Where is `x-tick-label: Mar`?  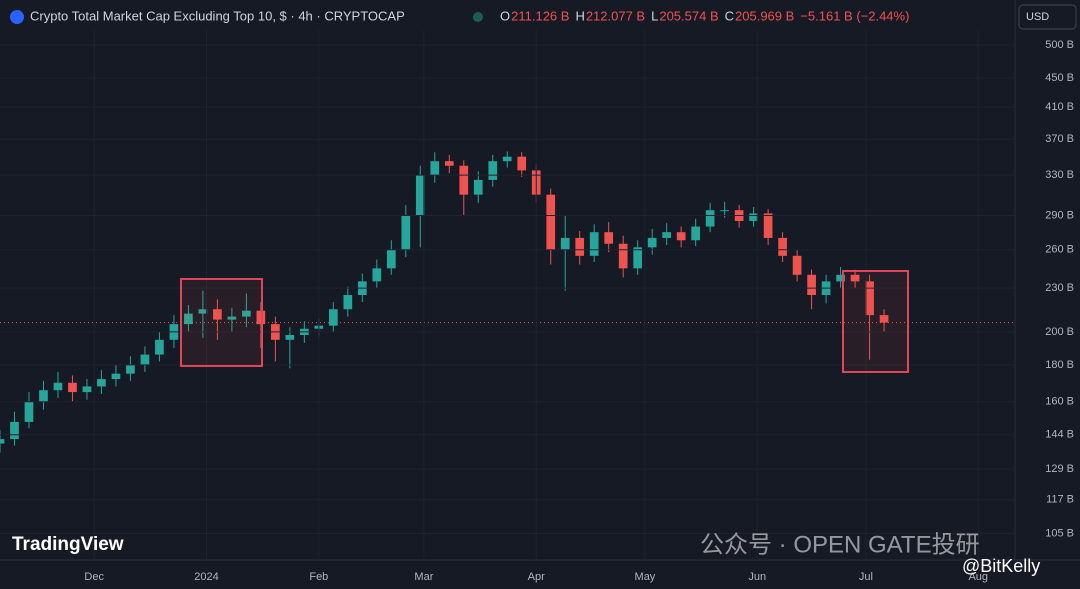
x-tick-label: Mar is located at coordinates (423, 577).